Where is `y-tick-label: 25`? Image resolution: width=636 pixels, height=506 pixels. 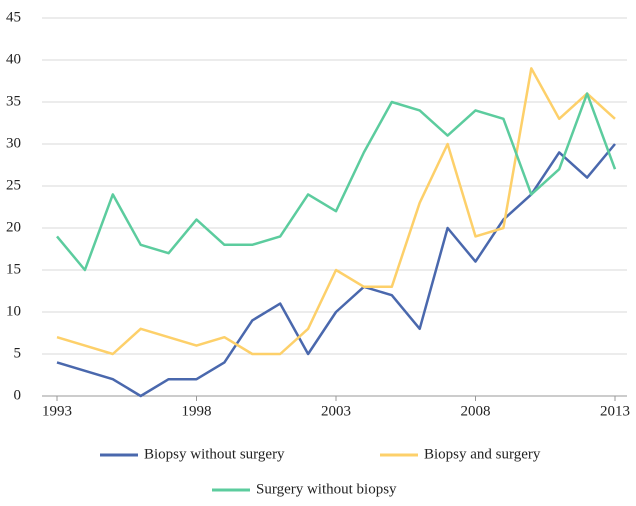 y-tick-label: 25 is located at coordinates (13, 185).